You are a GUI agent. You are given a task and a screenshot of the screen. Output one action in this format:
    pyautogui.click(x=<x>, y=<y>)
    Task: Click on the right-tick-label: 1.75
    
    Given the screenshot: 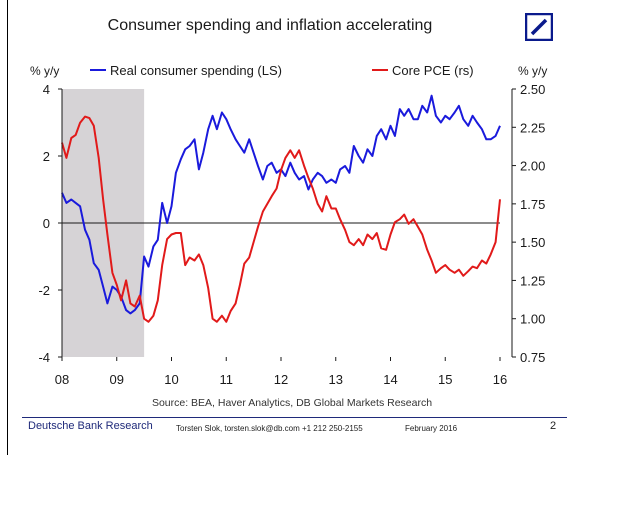 What is the action you would take?
    pyautogui.click(x=532, y=204)
    